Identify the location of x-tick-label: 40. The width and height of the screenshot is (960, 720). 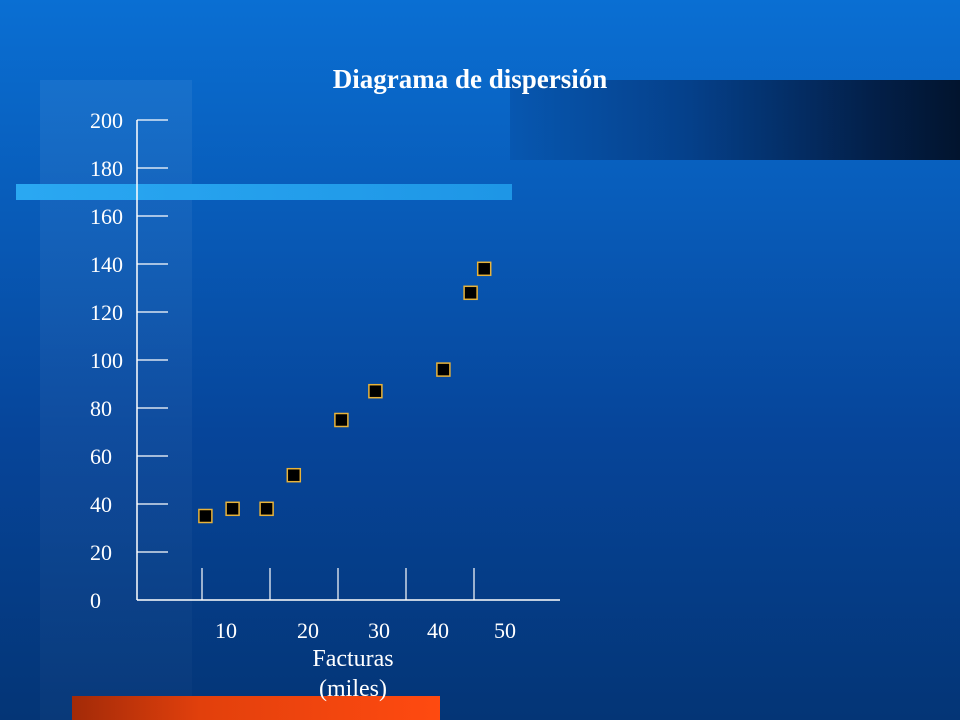
(438, 630).